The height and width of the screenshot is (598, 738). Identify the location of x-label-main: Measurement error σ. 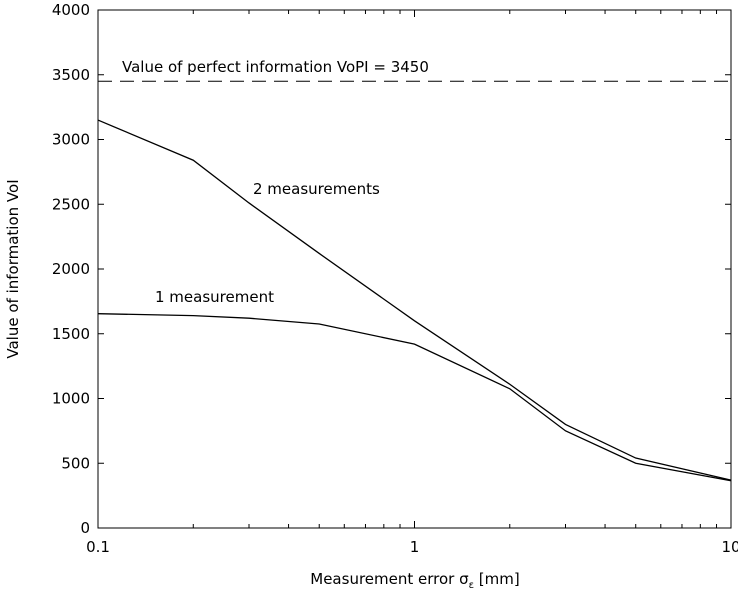
(389, 579).